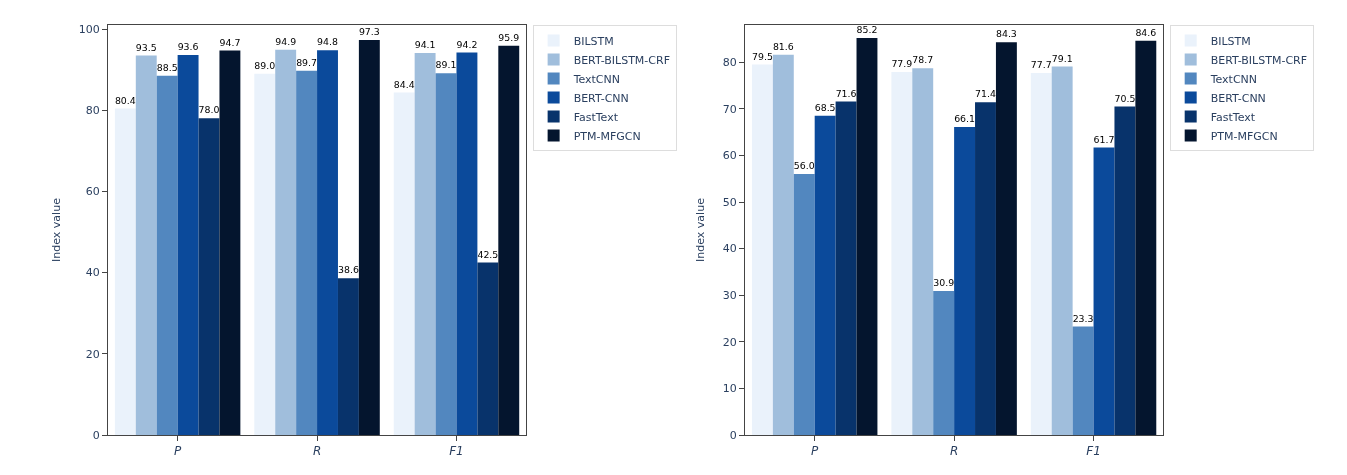 This screenshot has height=475, width=1347. What do you see at coordinates (488, 254) in the screenshot?
I see `data-label: 42.5` at bounding box center [488, 254].